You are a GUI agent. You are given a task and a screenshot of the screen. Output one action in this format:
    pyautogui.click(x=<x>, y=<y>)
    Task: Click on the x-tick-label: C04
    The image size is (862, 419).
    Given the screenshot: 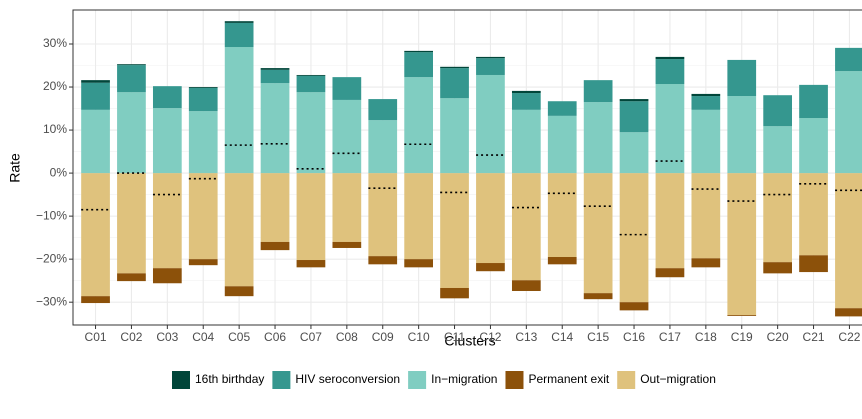 What is the action you would take?
    pyautogui.click(x=203, y=337)
    